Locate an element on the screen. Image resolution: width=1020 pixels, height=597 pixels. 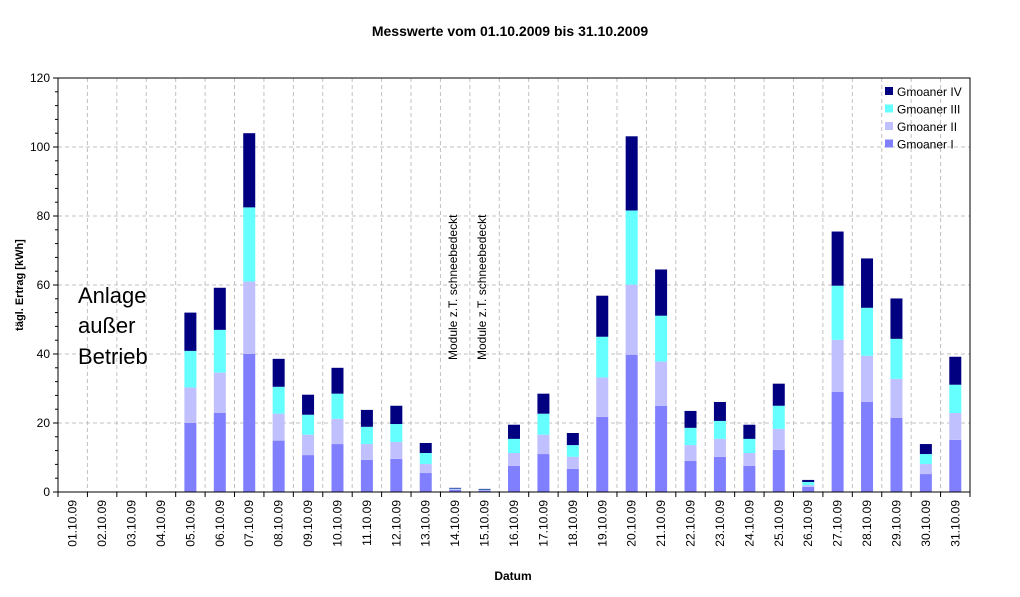
x-tick-label: 06.10.09 is located at coordinates (220, 523).